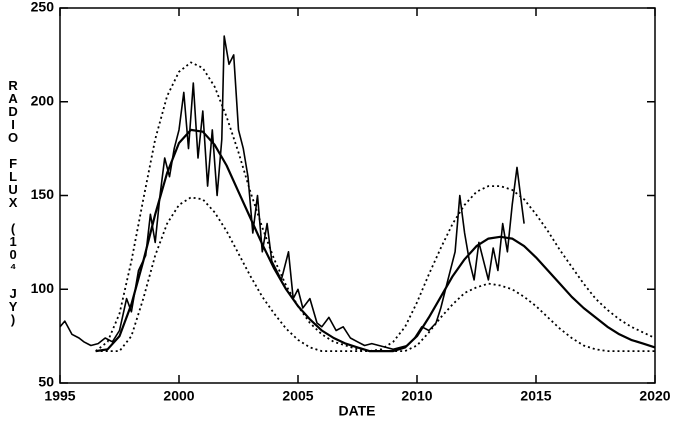 The image size is (683, 425). Describe the element at coordinates (43, 7) in the screenshot. I see `y-tick-label: 250` at that location.